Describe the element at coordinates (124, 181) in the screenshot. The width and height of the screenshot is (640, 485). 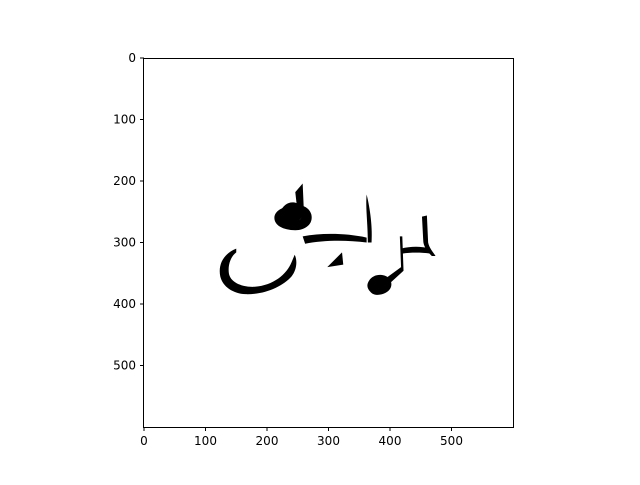
I see `y-tick-label: 200` at that location.